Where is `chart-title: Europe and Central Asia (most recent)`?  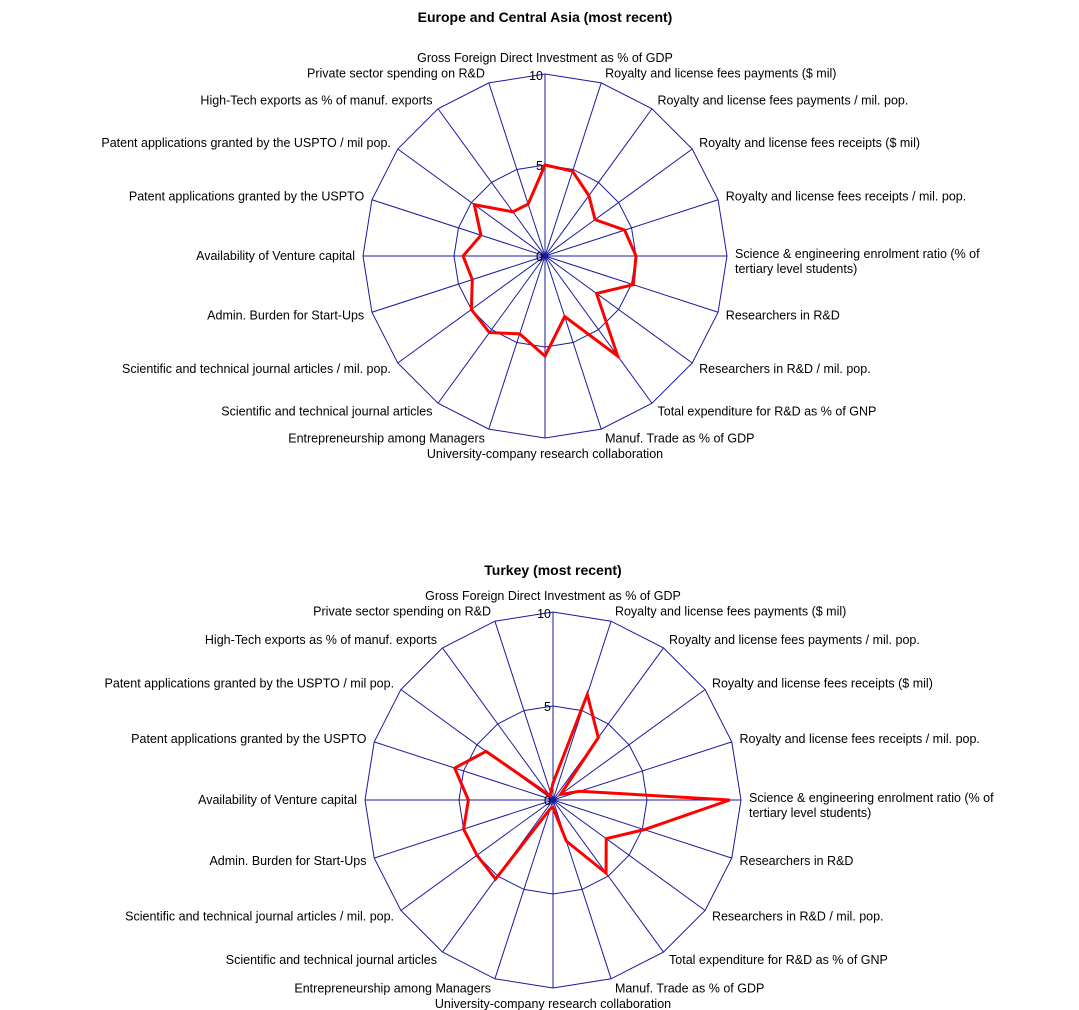
chart-title: Europe and Central Asia (most recent) is located at coordinates (545, 17).